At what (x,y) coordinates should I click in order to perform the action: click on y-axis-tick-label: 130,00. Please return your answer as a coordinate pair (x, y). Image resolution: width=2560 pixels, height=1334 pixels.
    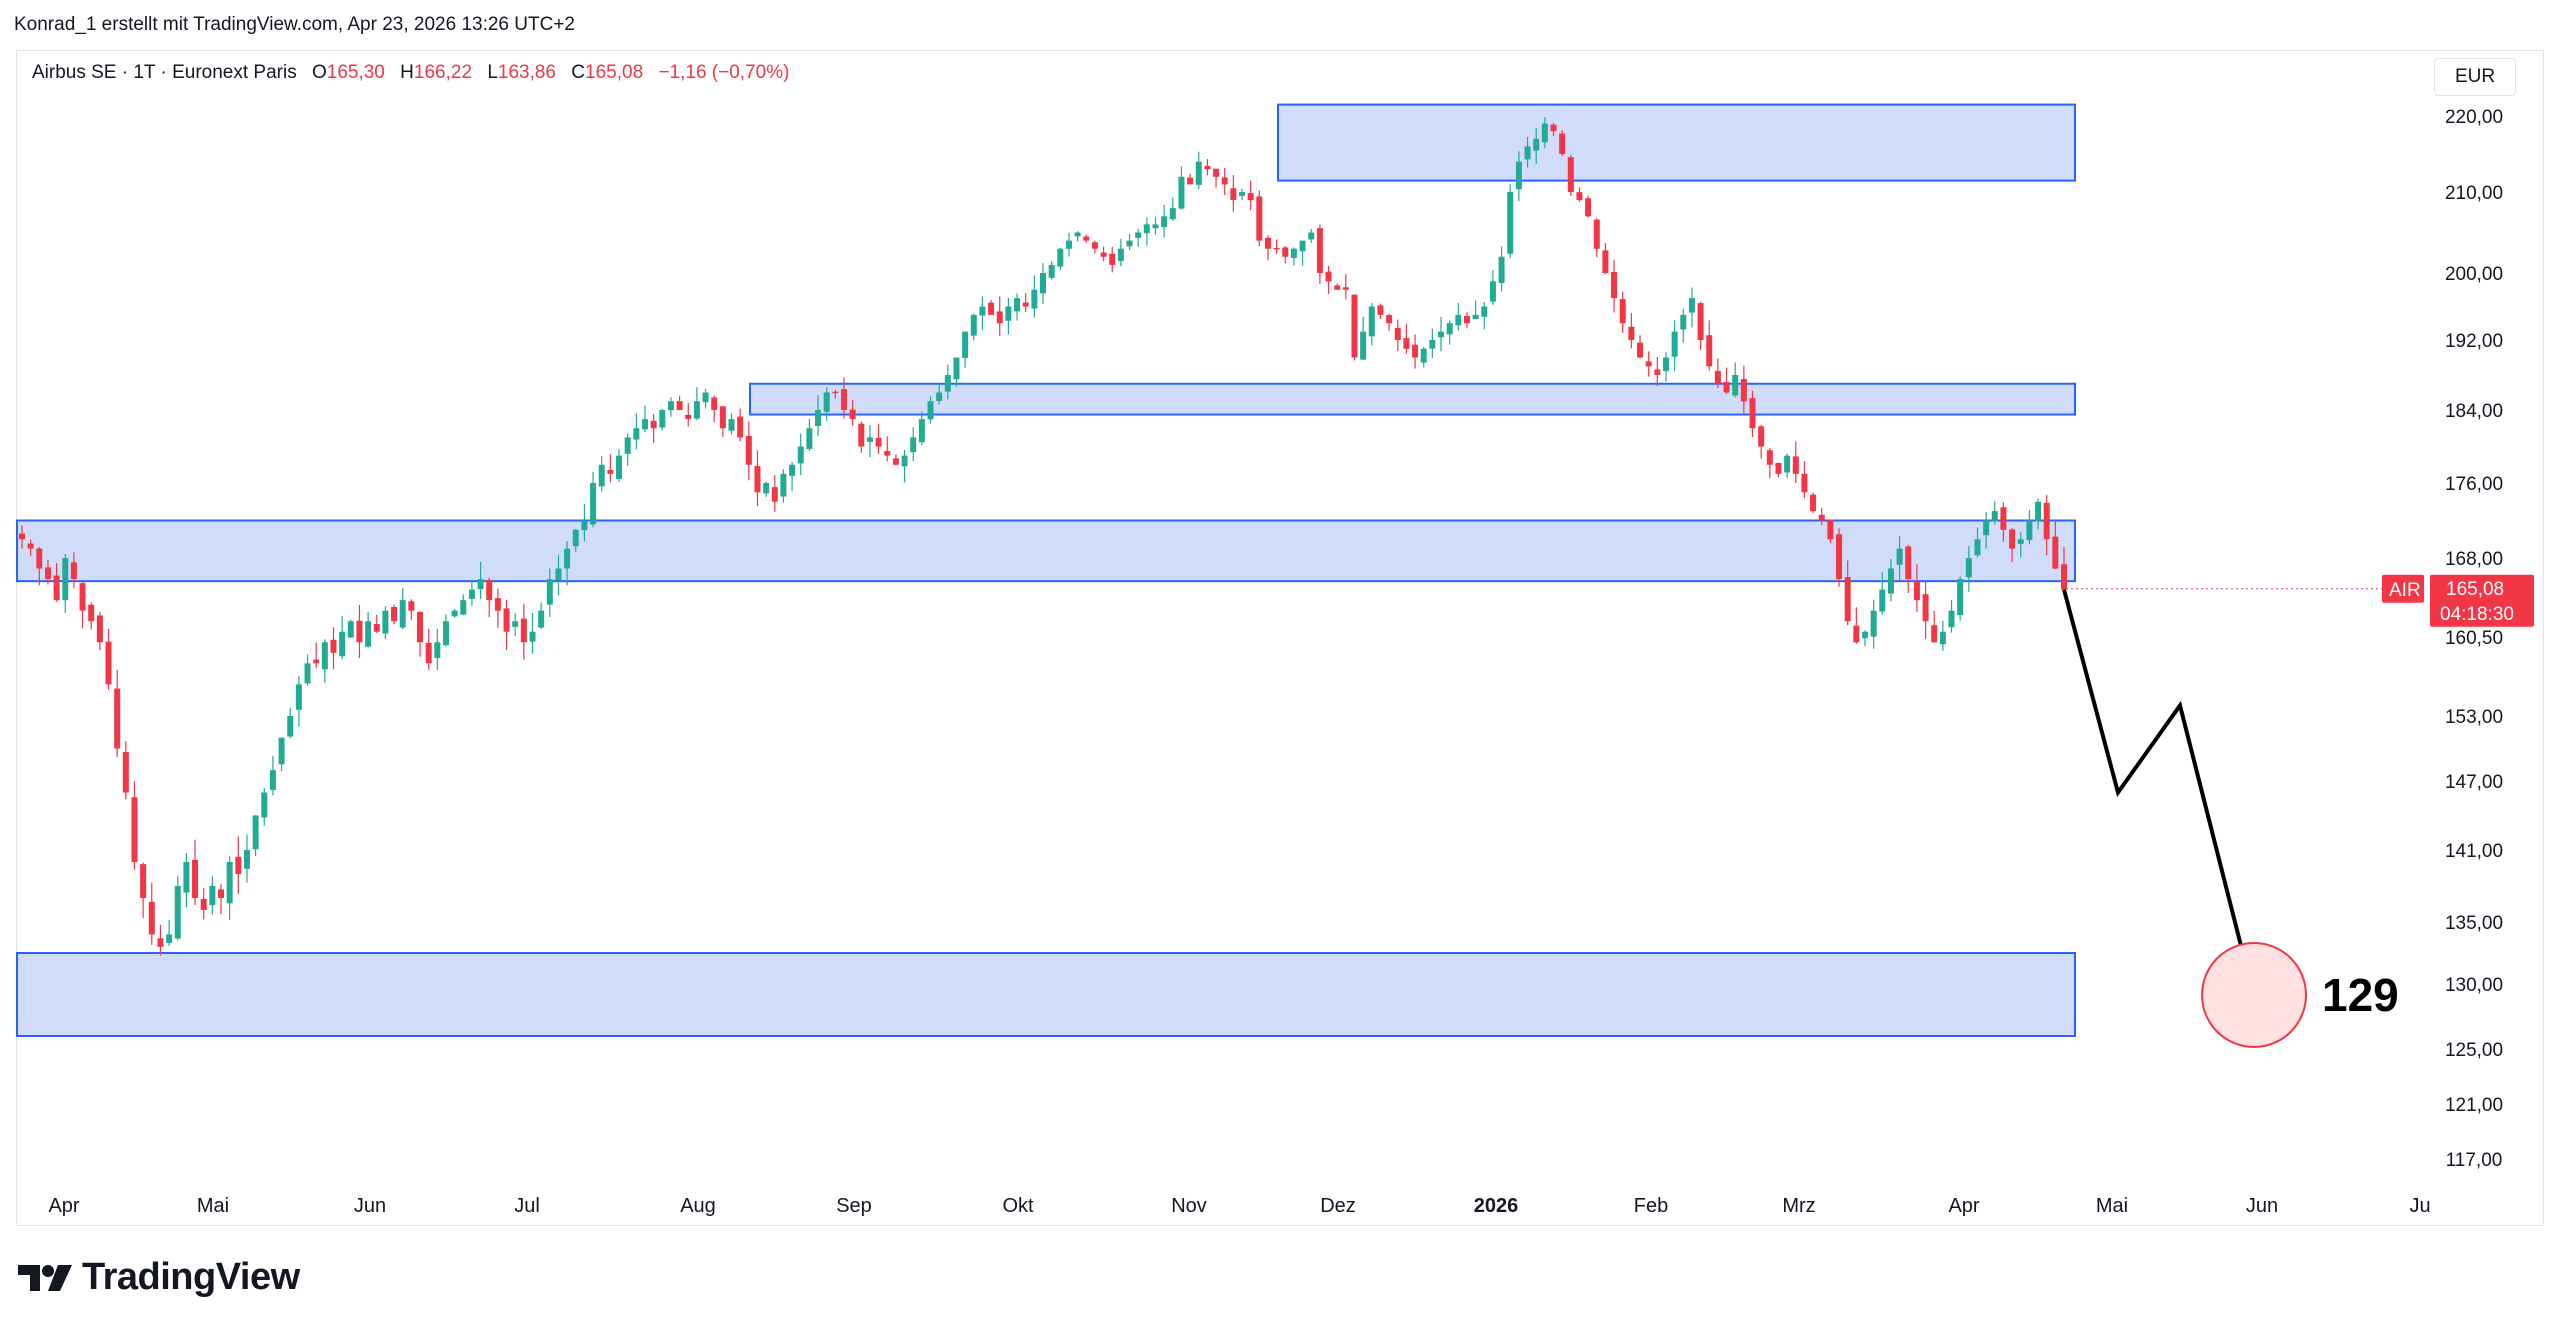
    Looking at the image, I should click on (2474, 985).